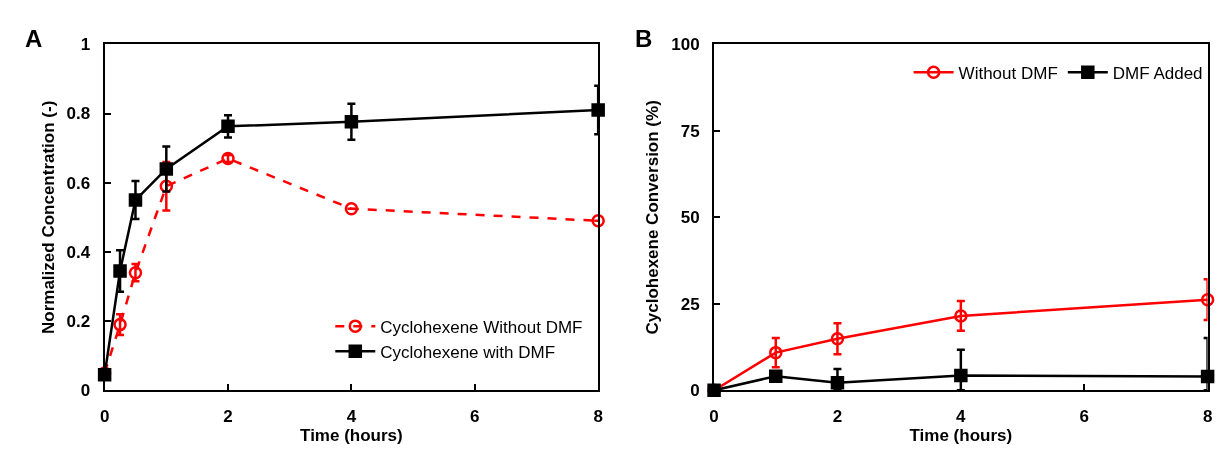  Describe the element at coordinates (78, 183) in the screenshot. I see `y-tick-label: 0.6` at that location.